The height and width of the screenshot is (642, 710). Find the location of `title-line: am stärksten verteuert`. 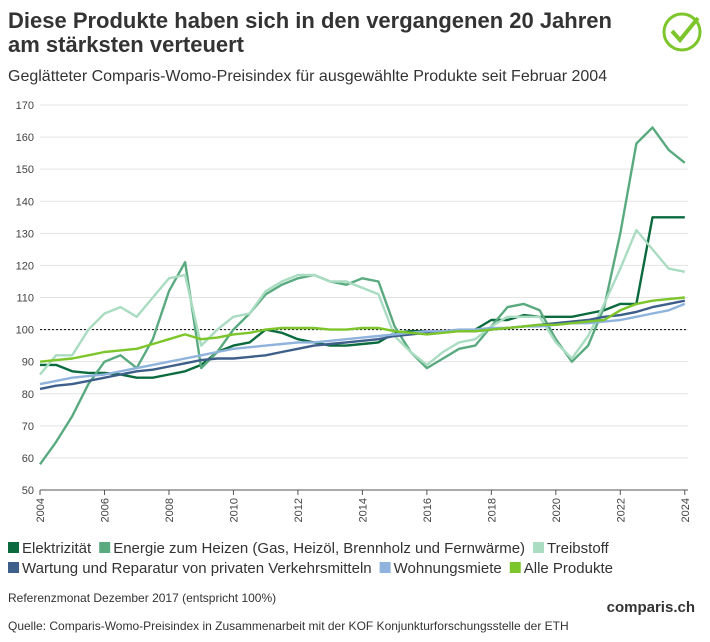

title-line: am stärksten verteuert is located at coordinates (126, 44).